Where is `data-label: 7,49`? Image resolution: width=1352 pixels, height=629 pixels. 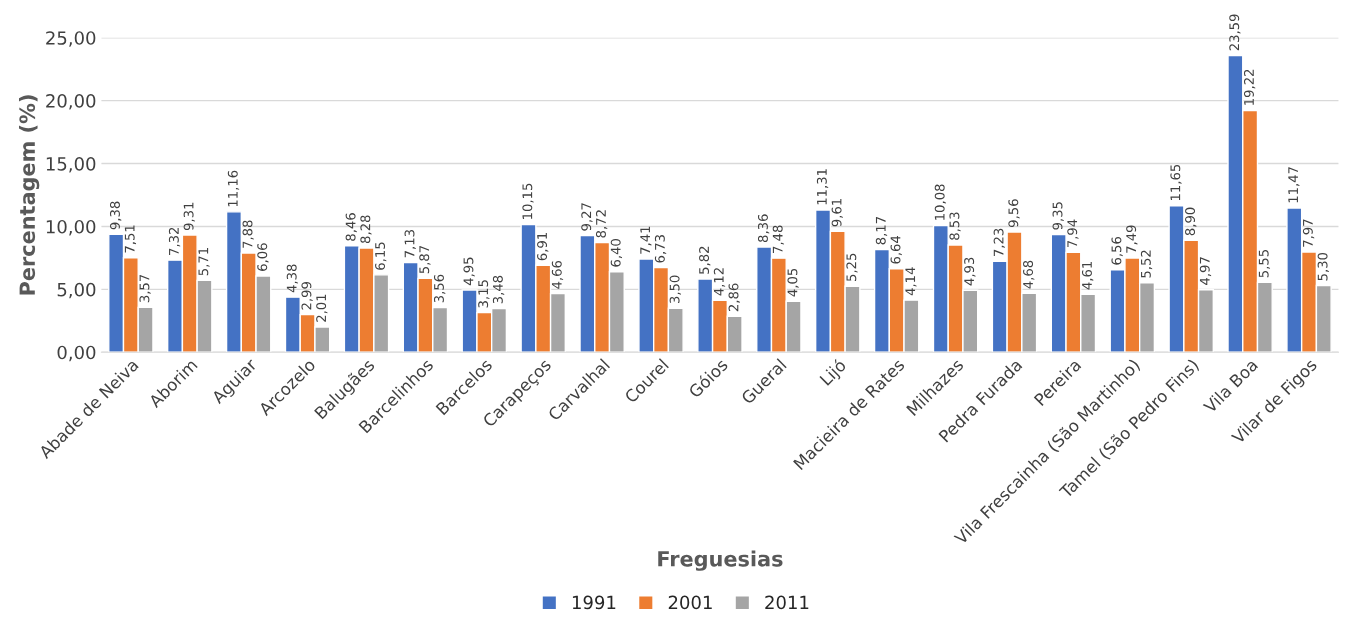 data-label: 7,49 is located at coordinates (1132, 239).